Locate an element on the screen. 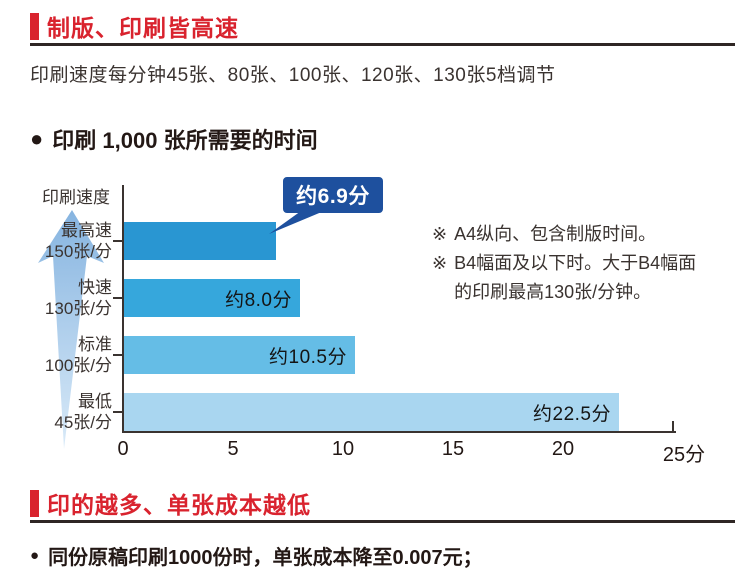  cost-statement-text: 同份原稿印刷1000份时，单张成本降至0.007元； is located at coordinates (265, 558).